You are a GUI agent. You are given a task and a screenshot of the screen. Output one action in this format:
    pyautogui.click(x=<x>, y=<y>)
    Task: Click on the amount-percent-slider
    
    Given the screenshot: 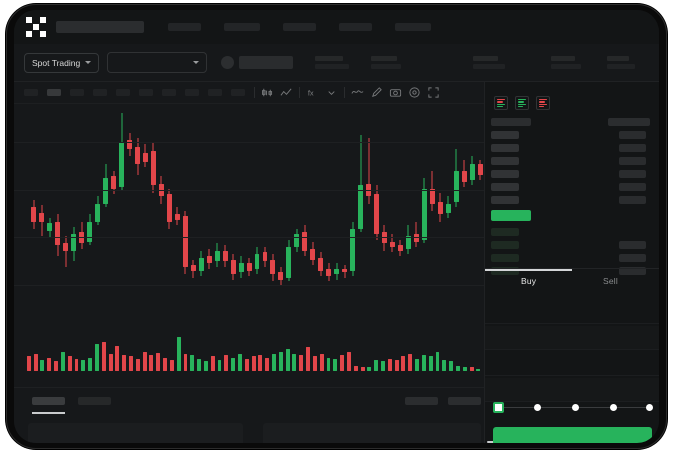 What is the action you would take?
    pyautogui.click(x=573, y=408)
    